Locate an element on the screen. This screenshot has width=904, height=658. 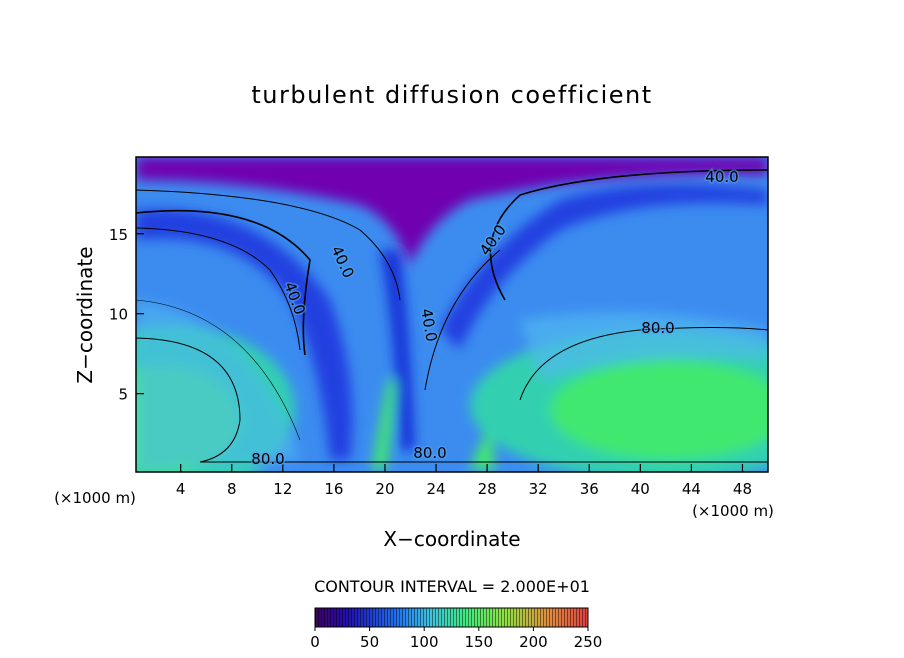
y-tick-label: 15 is located at coordinates (118, 235).